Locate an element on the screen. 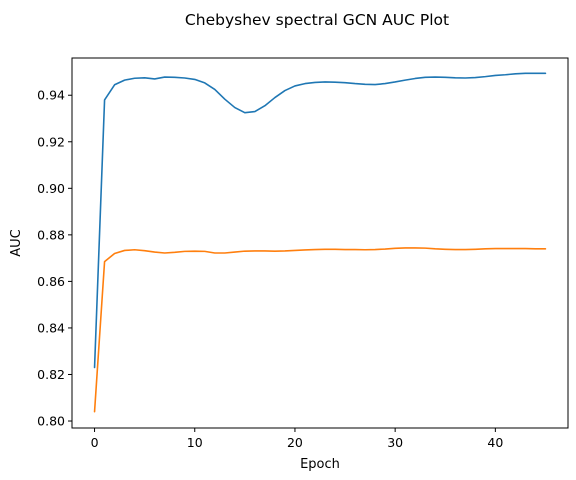 This screenshot has height=480, width=576. x-tick-label: 30 is located at coordinates (395, 442).